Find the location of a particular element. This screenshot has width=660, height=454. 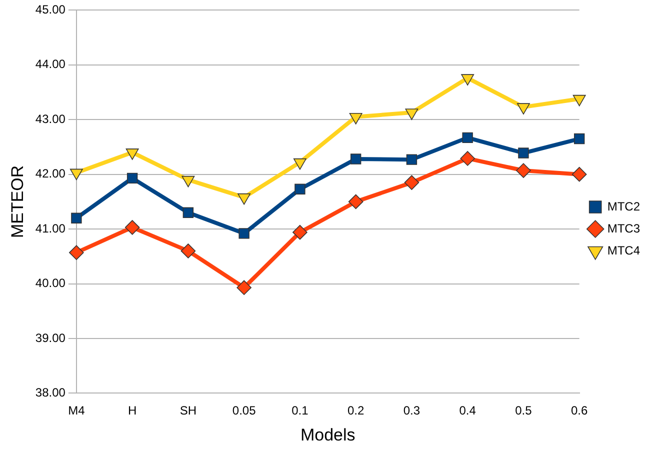

legend-label: MTC2 is located at coordinates (623, 206).